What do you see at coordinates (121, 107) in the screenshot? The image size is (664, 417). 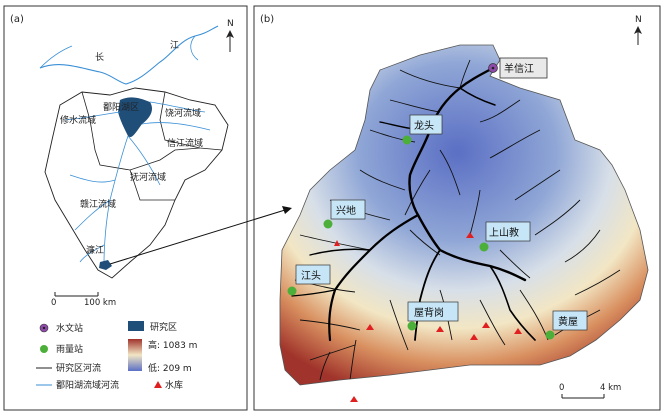 I see `region-poyang: 鄱阳湖区` at bounding box center [121, 107].